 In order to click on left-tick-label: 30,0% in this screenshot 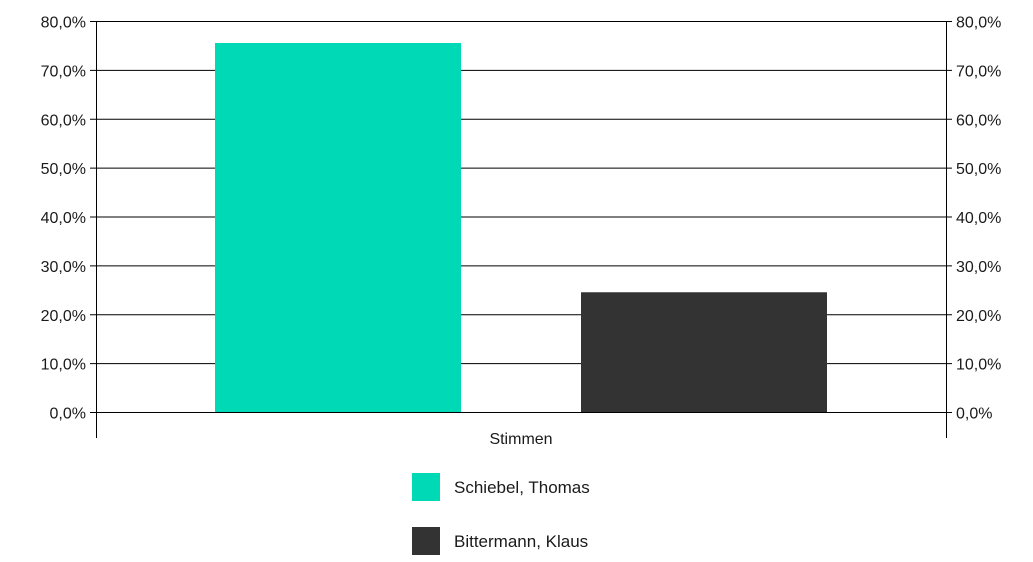, I will do `click(63, 267)`.